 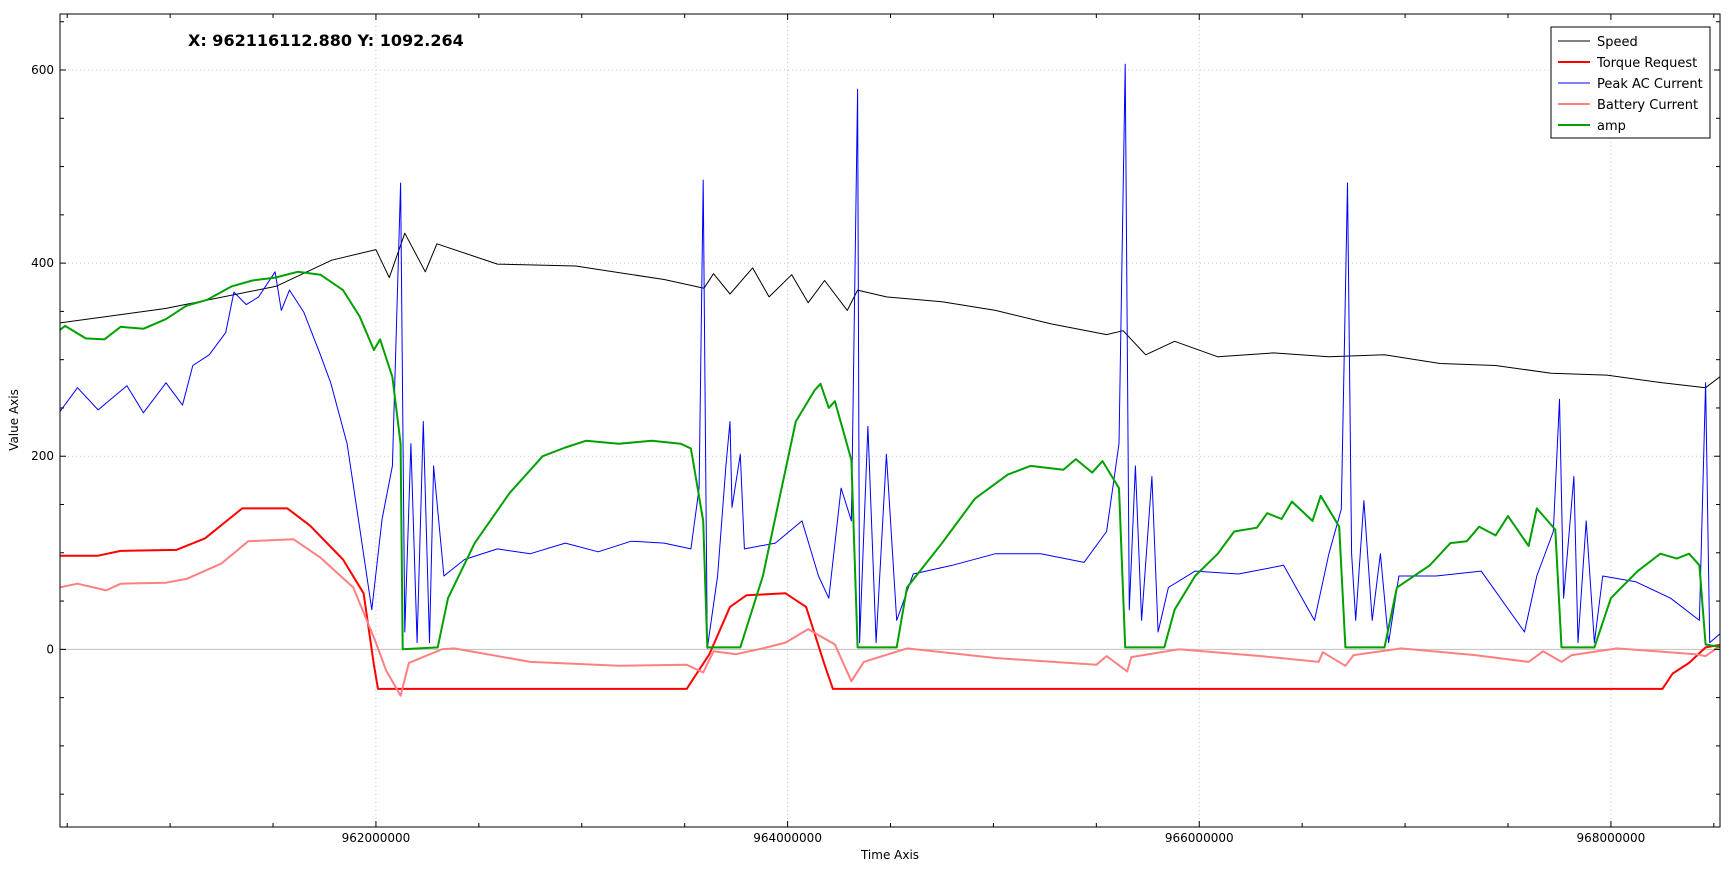 I want to click on y-tick-label: 400, so click(x=42, y=263).